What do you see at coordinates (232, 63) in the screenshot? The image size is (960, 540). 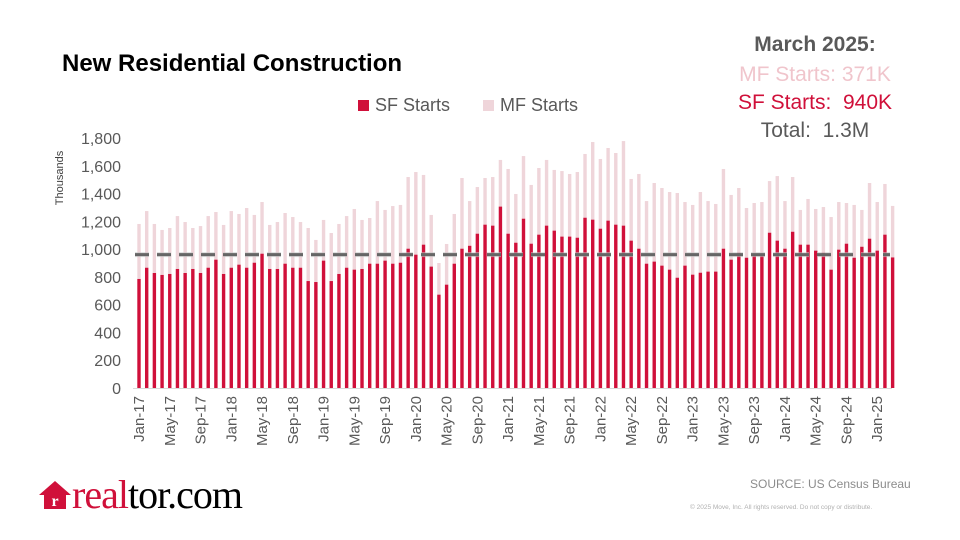 I see `chart-title: New Residential Construction` at bounding box center [232, 63].